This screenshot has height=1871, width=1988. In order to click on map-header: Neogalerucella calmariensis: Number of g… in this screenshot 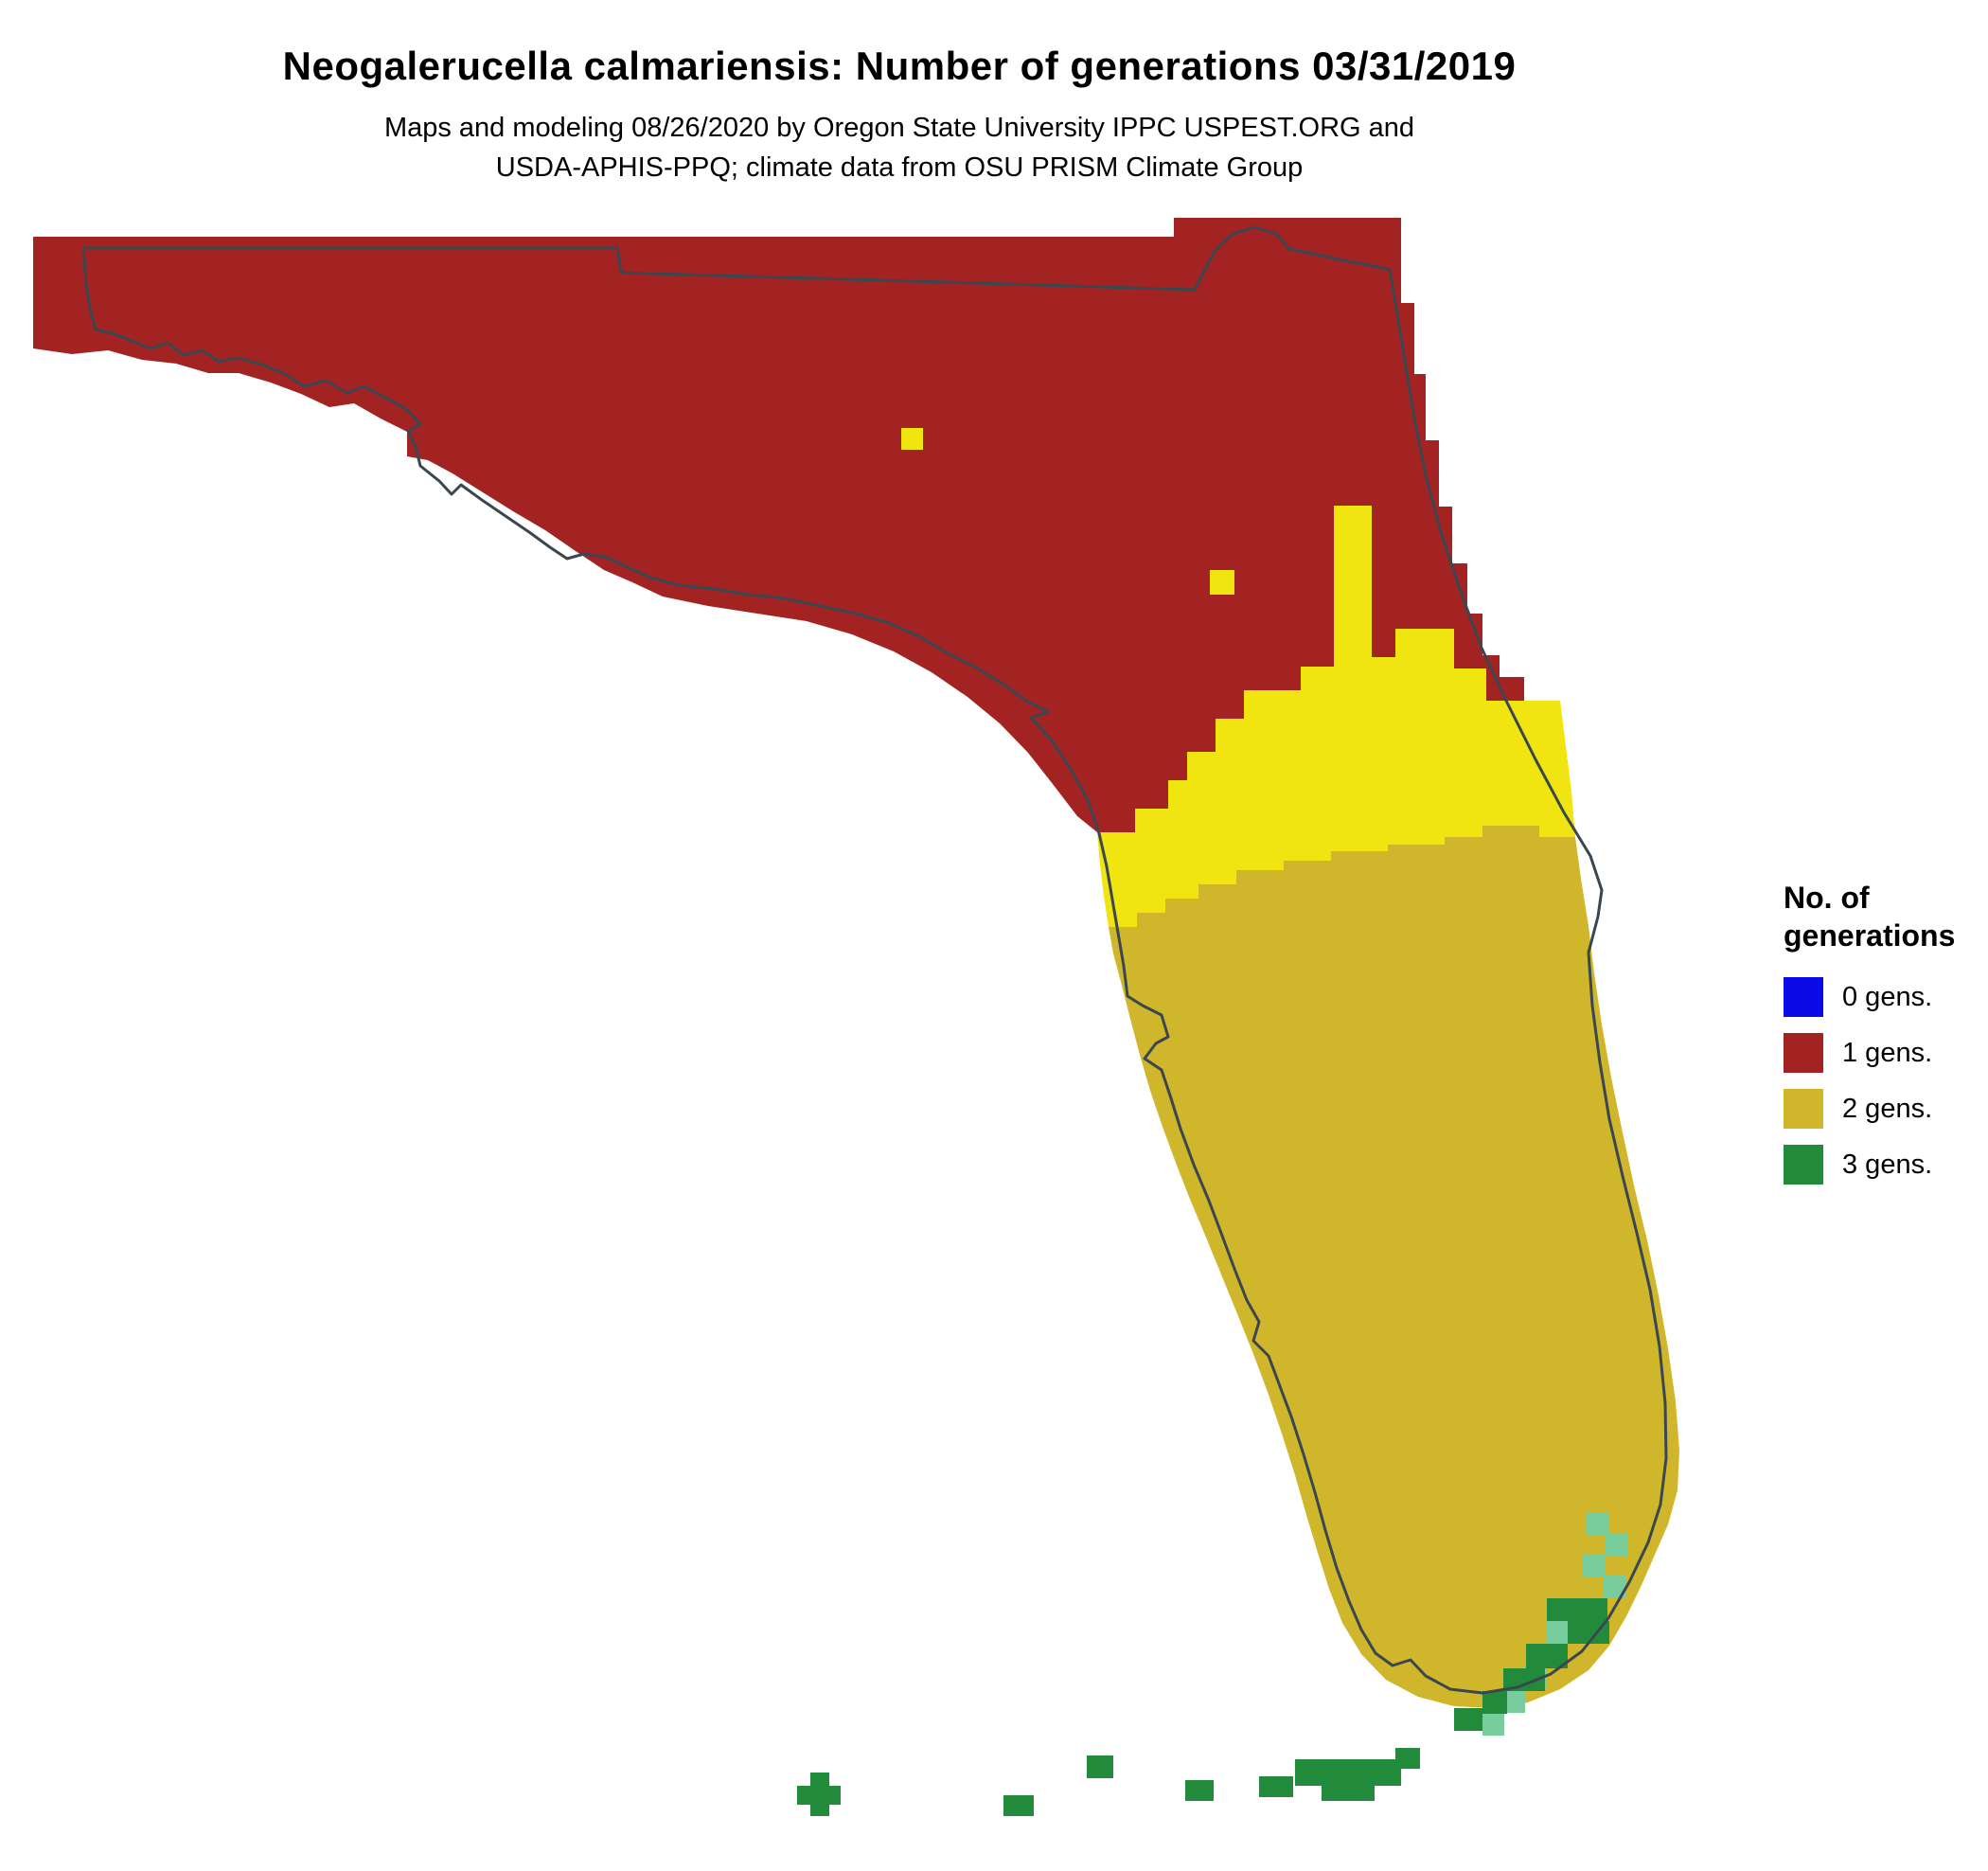, I will do `click(899, 115)`.